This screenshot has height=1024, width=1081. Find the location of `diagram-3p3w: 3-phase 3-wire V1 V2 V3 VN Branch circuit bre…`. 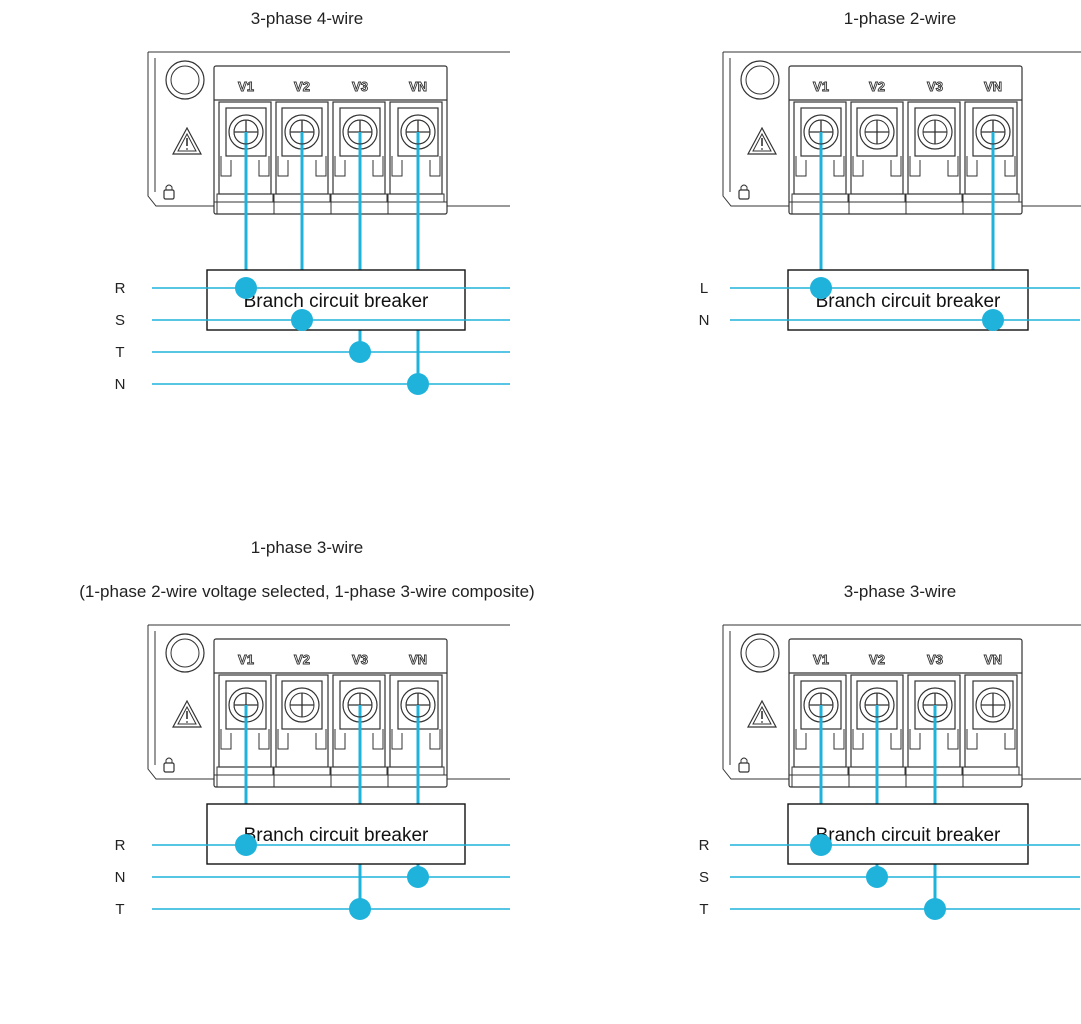

diagram-3p3w: 3-phase 3-wire V1 V2 V3 VN Branch circuit bre… is located at coordinates (890, 751).